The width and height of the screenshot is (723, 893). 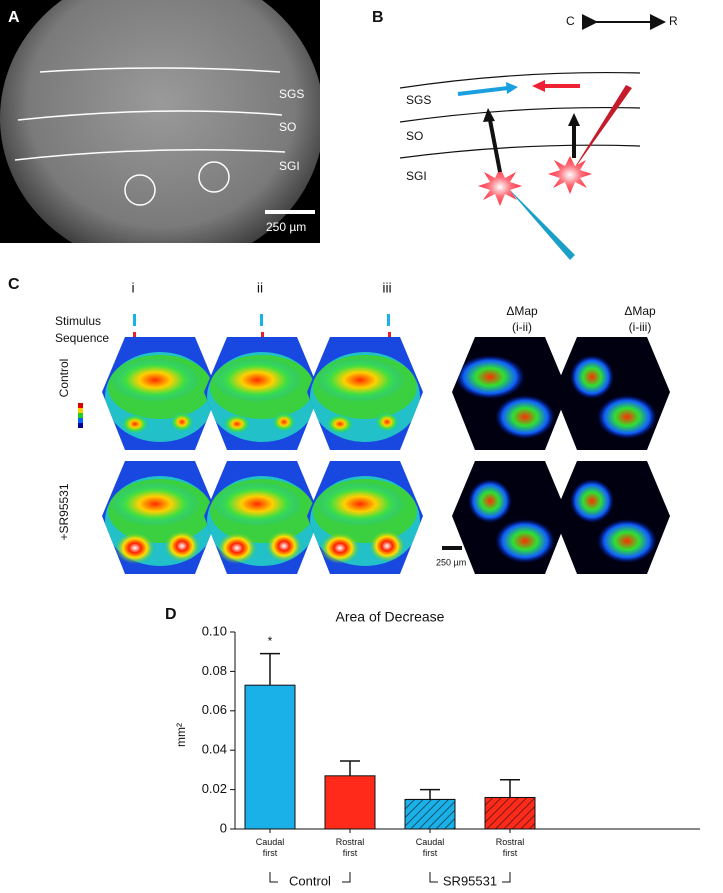 I want to click on panel-label: A, so click(x=14, y=17).